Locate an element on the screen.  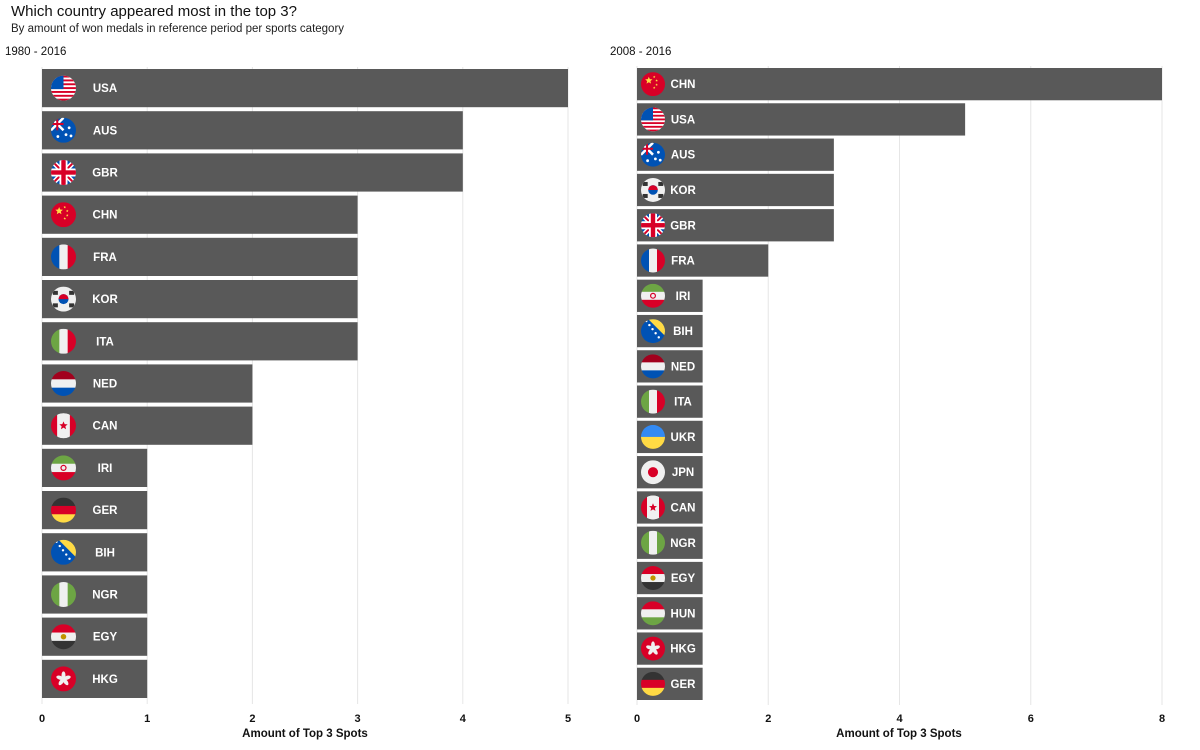
bar-label: EGY is located at coordinates (683, 579).